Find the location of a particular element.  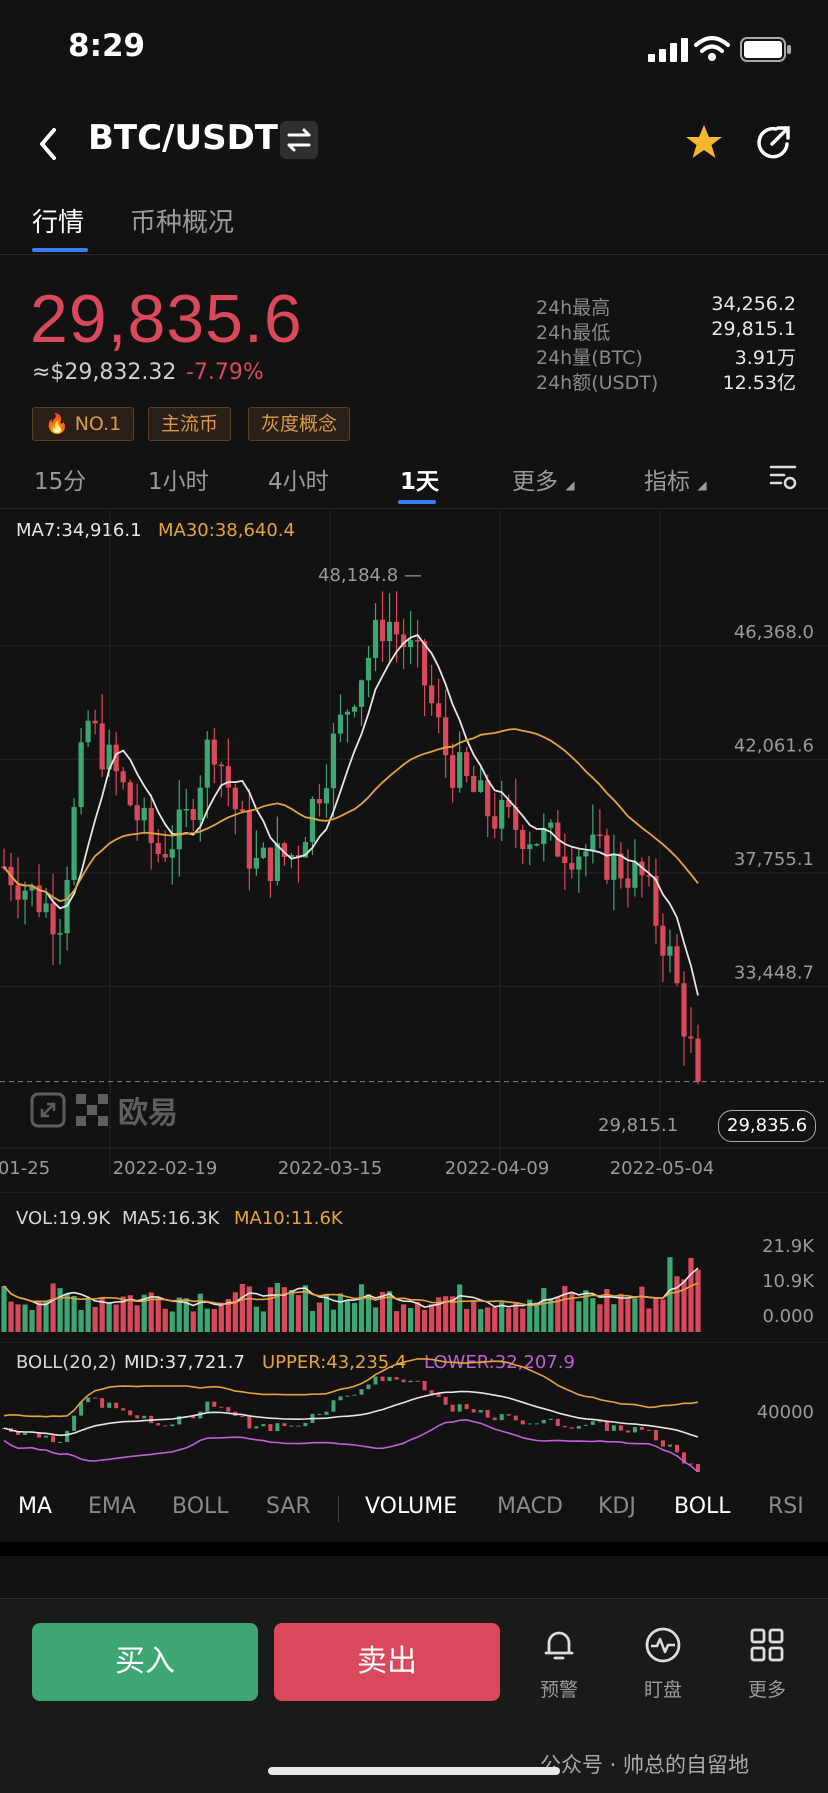

ind-tab-ema: EMA is located at coordinates (112, 1506).